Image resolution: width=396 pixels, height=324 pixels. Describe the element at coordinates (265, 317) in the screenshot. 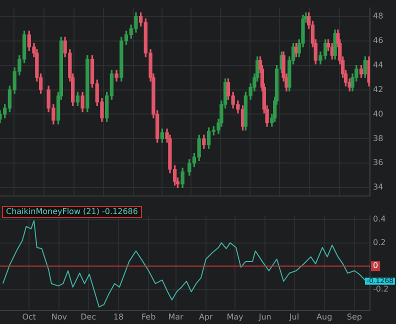

I see `x-tick-label: Jun` at that location.